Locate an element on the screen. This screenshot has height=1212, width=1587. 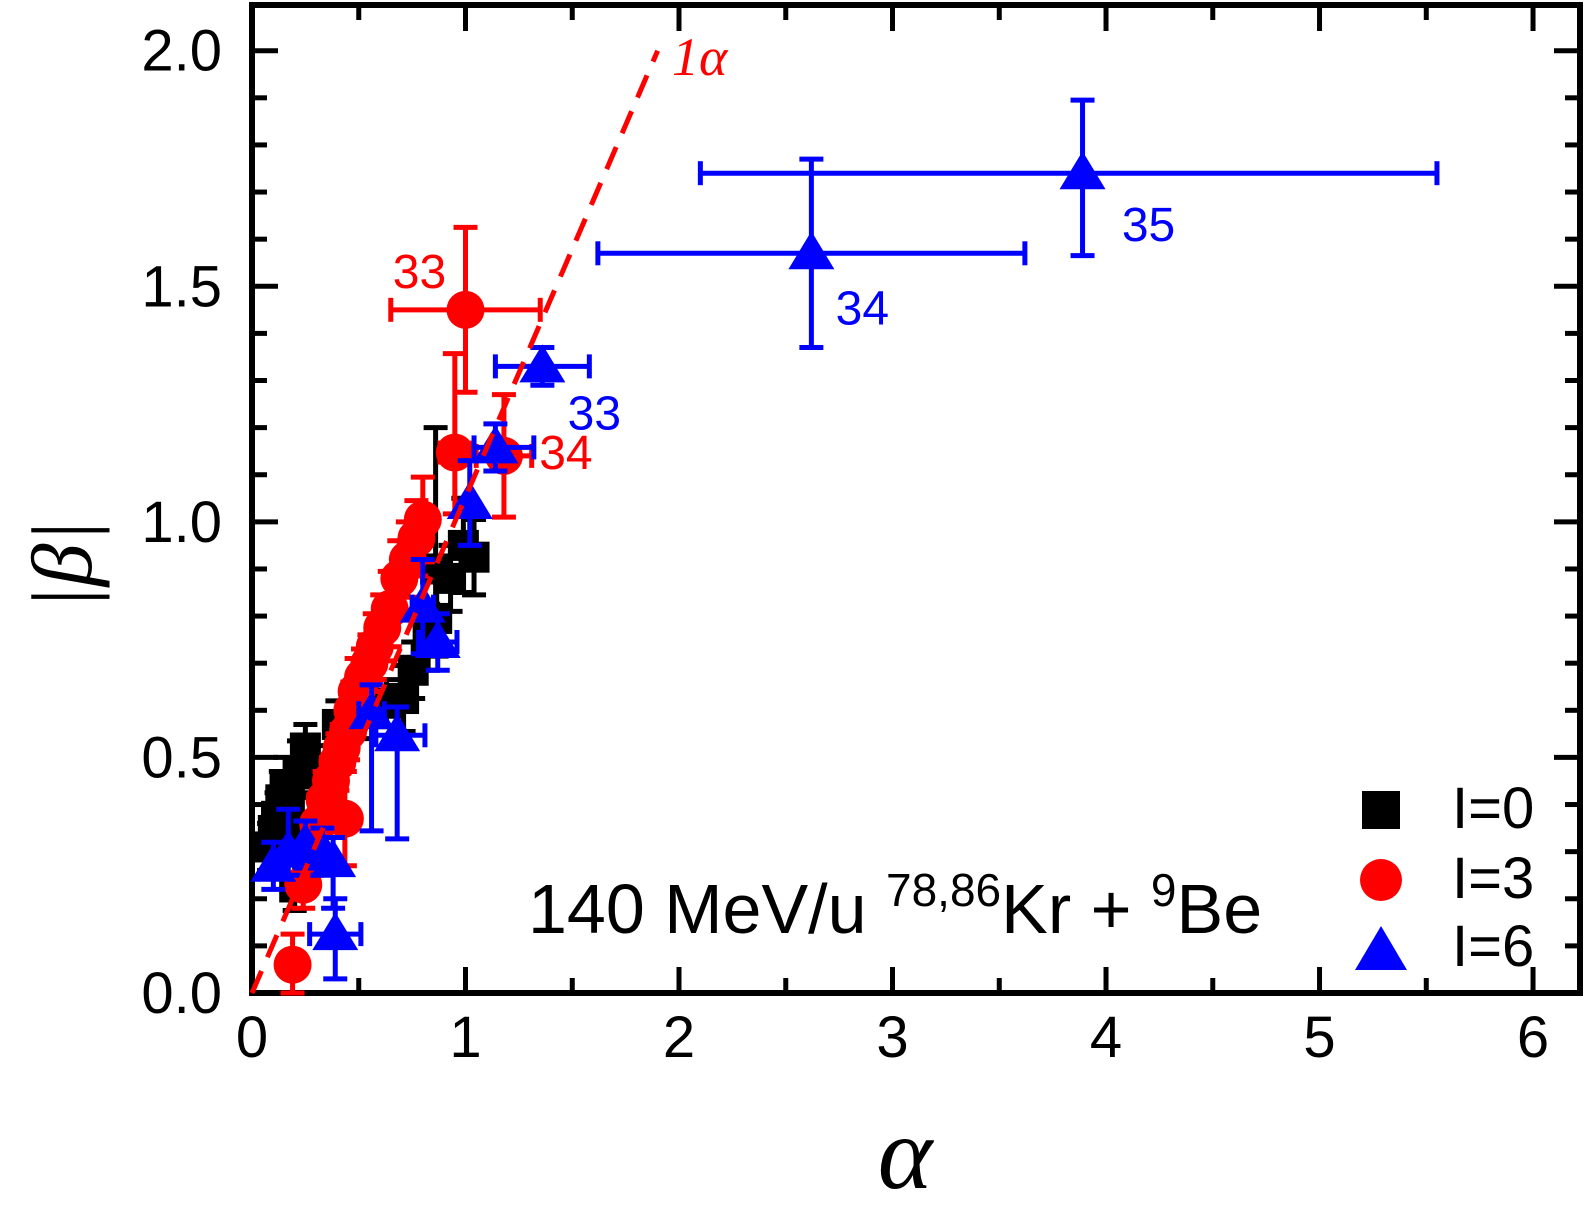
title-element-kr: Kr + is located at coordinates (1076, 909).